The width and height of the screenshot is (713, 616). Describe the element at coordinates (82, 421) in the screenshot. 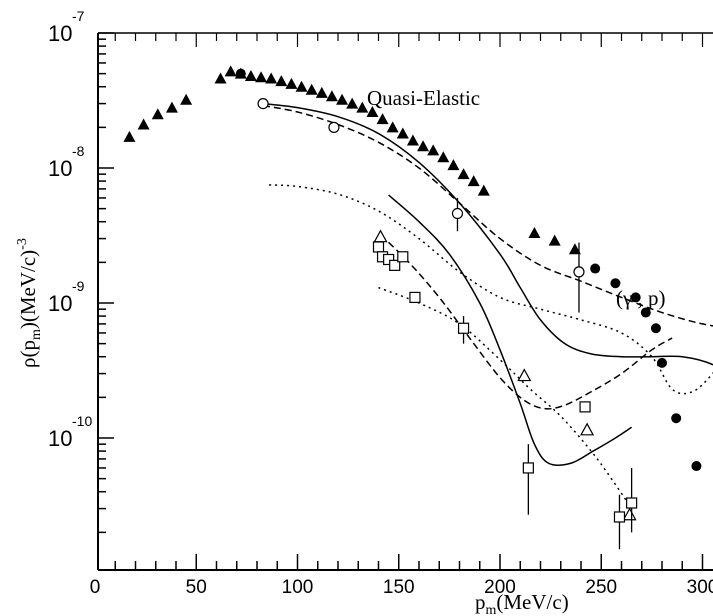

I see `y-tick-exponent: -10` at that location.